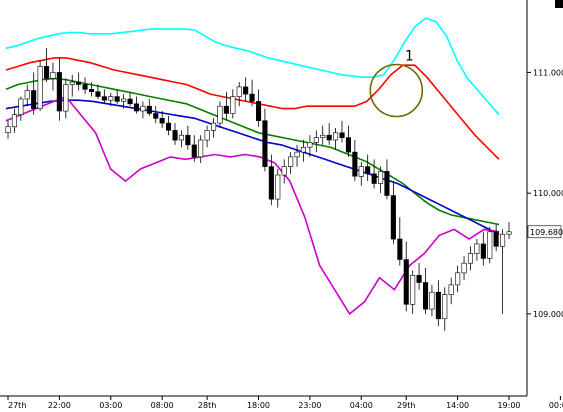 The image size is (563, 412). What do you see at coordinates (406, 405) in the screenshot?
I see `x-tick-label: 29th` at bounding box center [406, 405].